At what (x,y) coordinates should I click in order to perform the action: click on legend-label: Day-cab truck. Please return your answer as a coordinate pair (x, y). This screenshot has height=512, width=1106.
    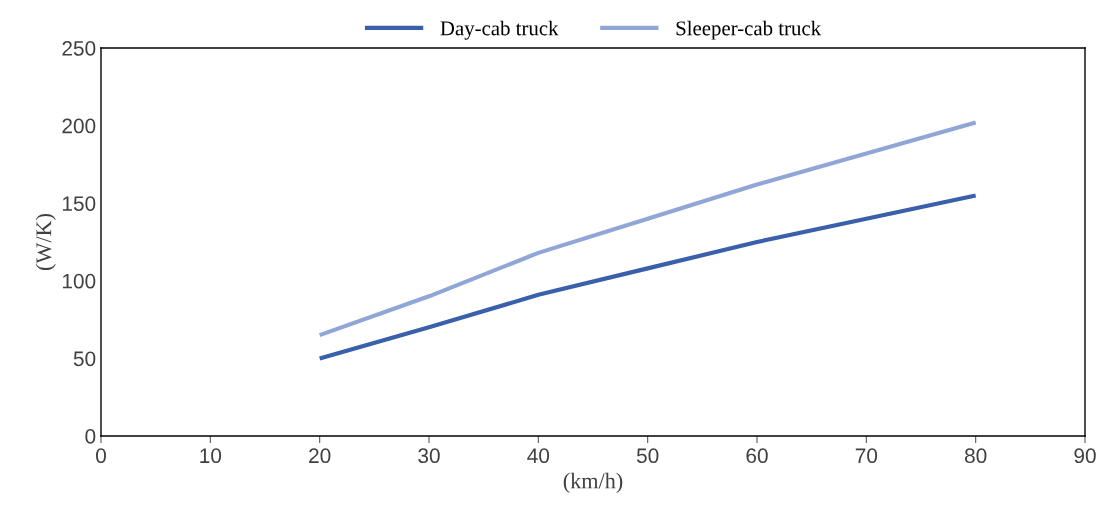
    Looking at the image, I should click on (499, 30).